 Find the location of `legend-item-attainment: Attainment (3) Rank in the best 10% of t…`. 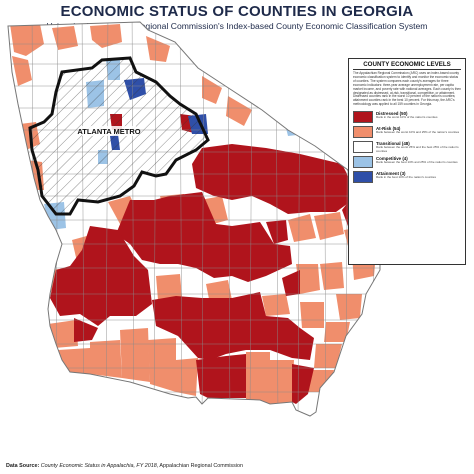

legend-item-attainment: Attainment (3) Rank in the best 10% of t… is located at coordinates (407, 177).